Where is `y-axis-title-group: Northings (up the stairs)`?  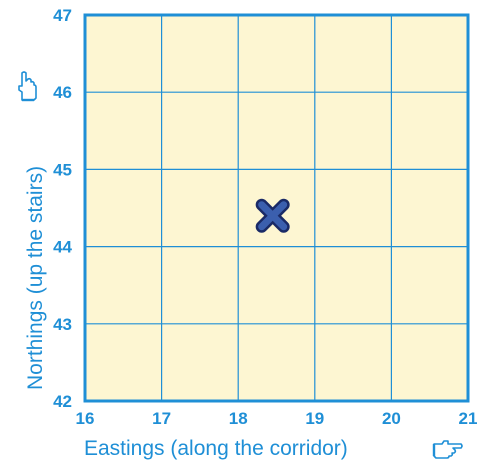
y-axis-title-group: Northings (up the stairs) is located at coordinates (32, 230).